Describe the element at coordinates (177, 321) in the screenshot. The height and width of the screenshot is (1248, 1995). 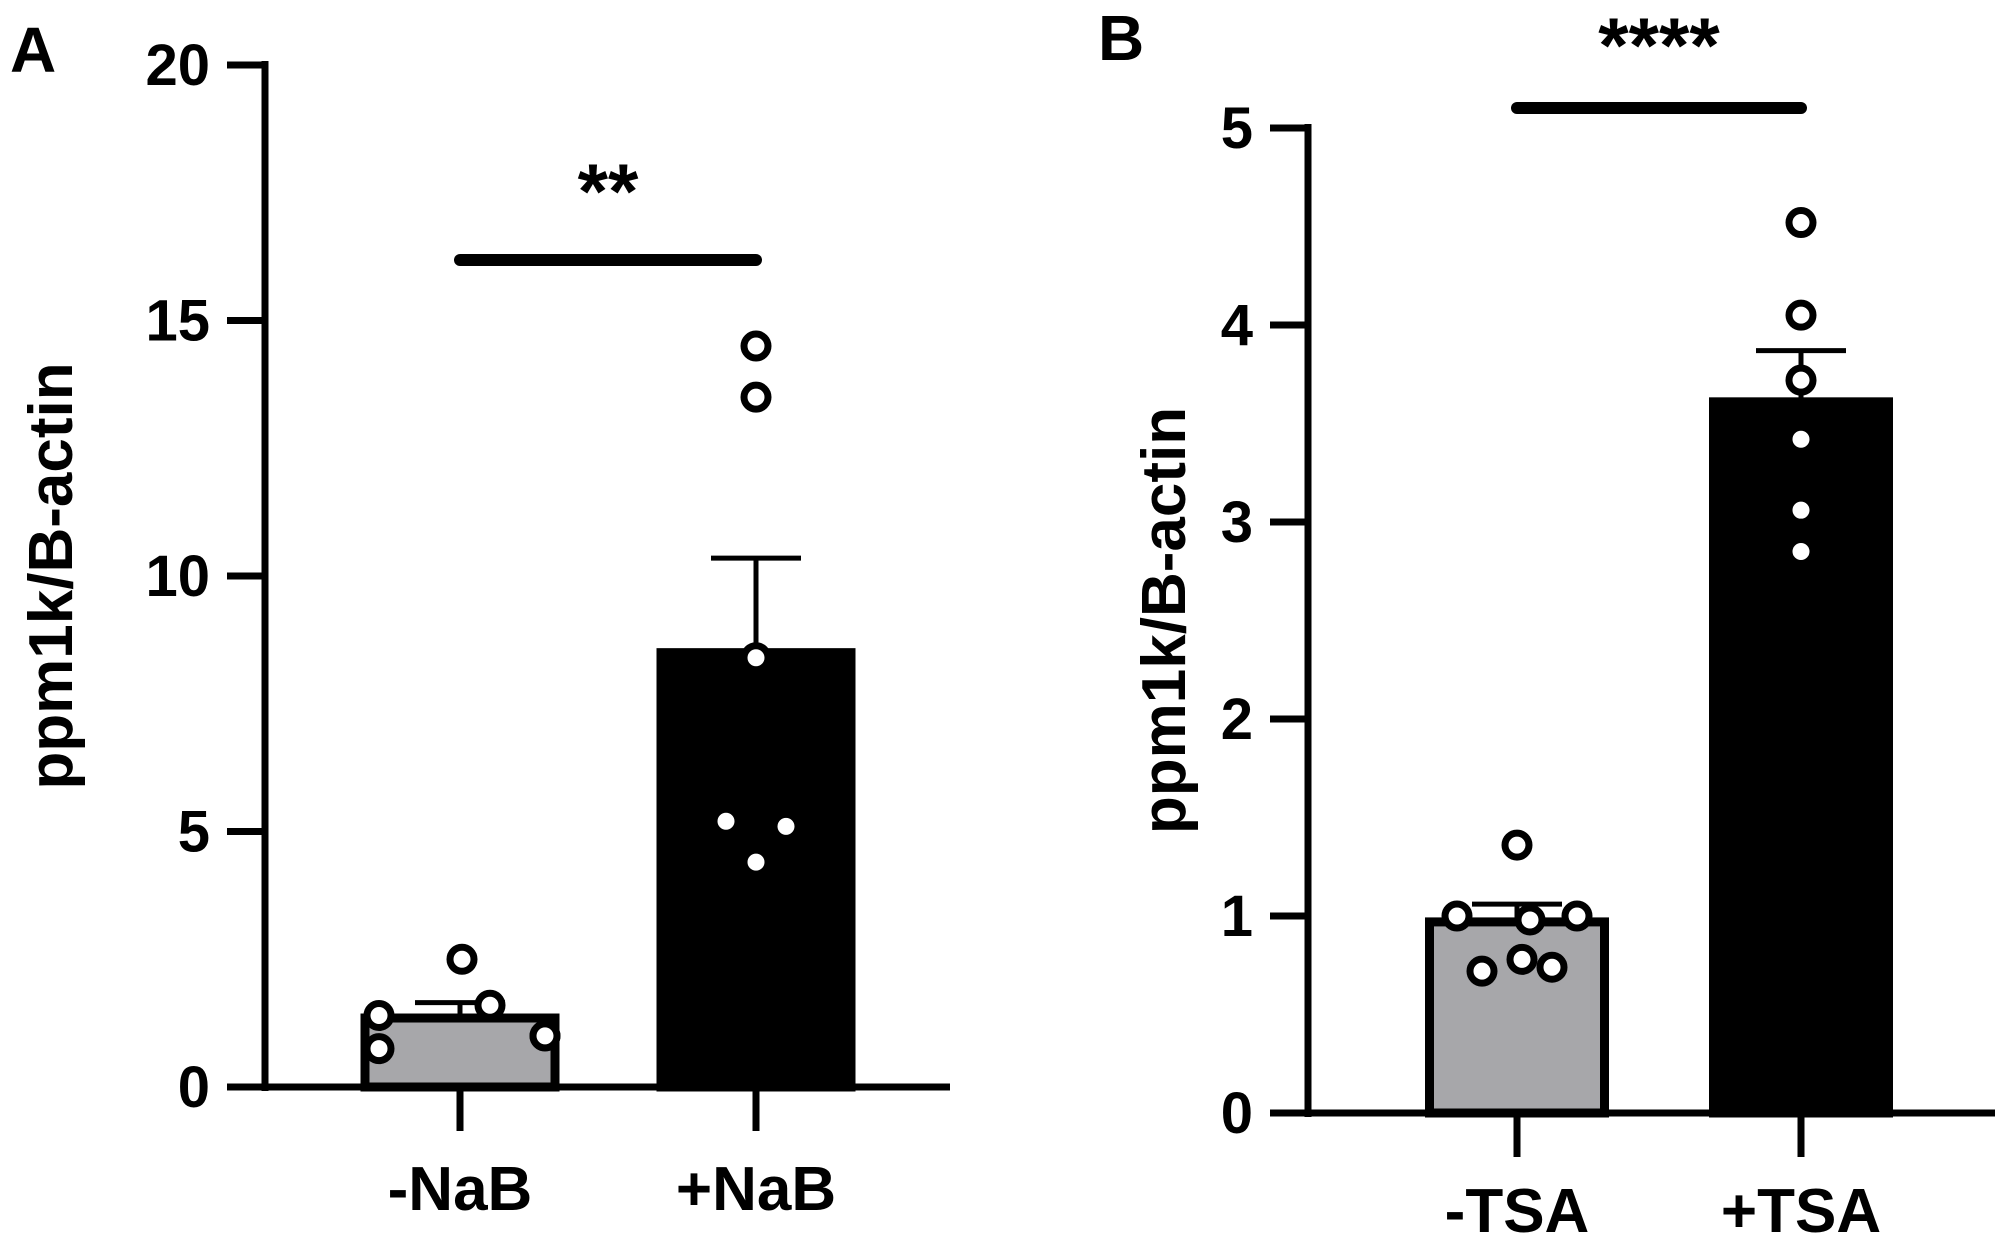
I see `y-tick-label-3: 15` at that location.